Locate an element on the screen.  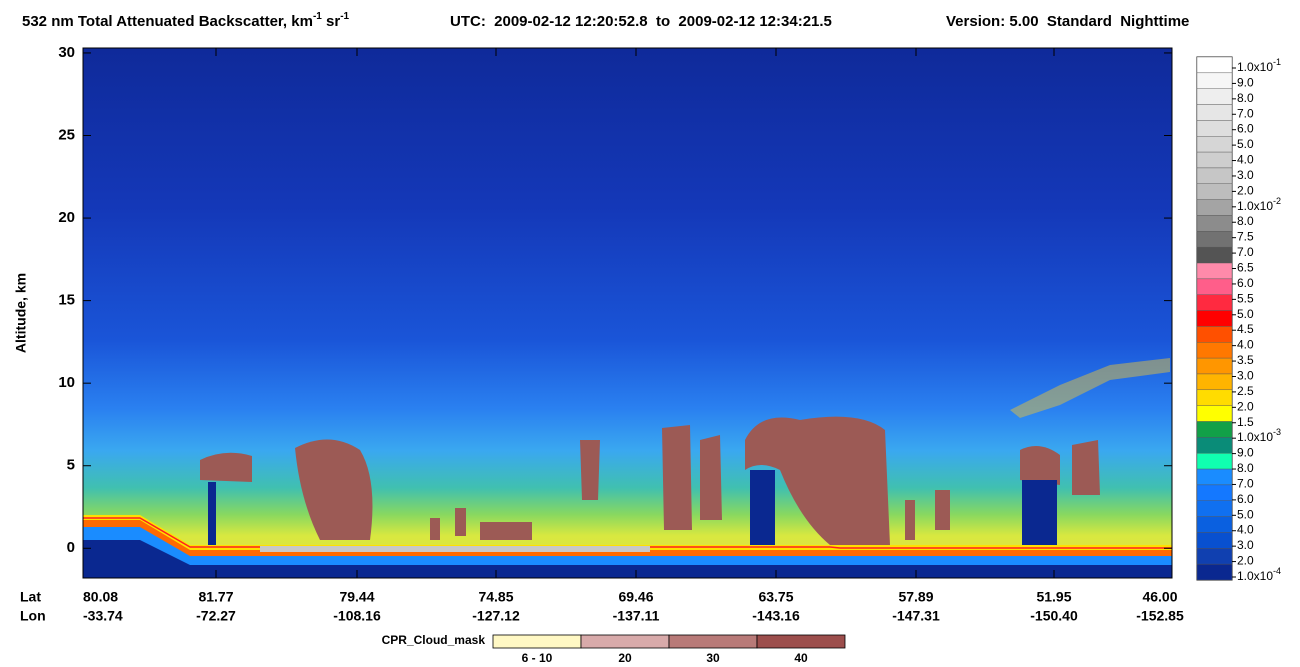
x-tick-label: 57.89 is located at coordinates (915, 597).